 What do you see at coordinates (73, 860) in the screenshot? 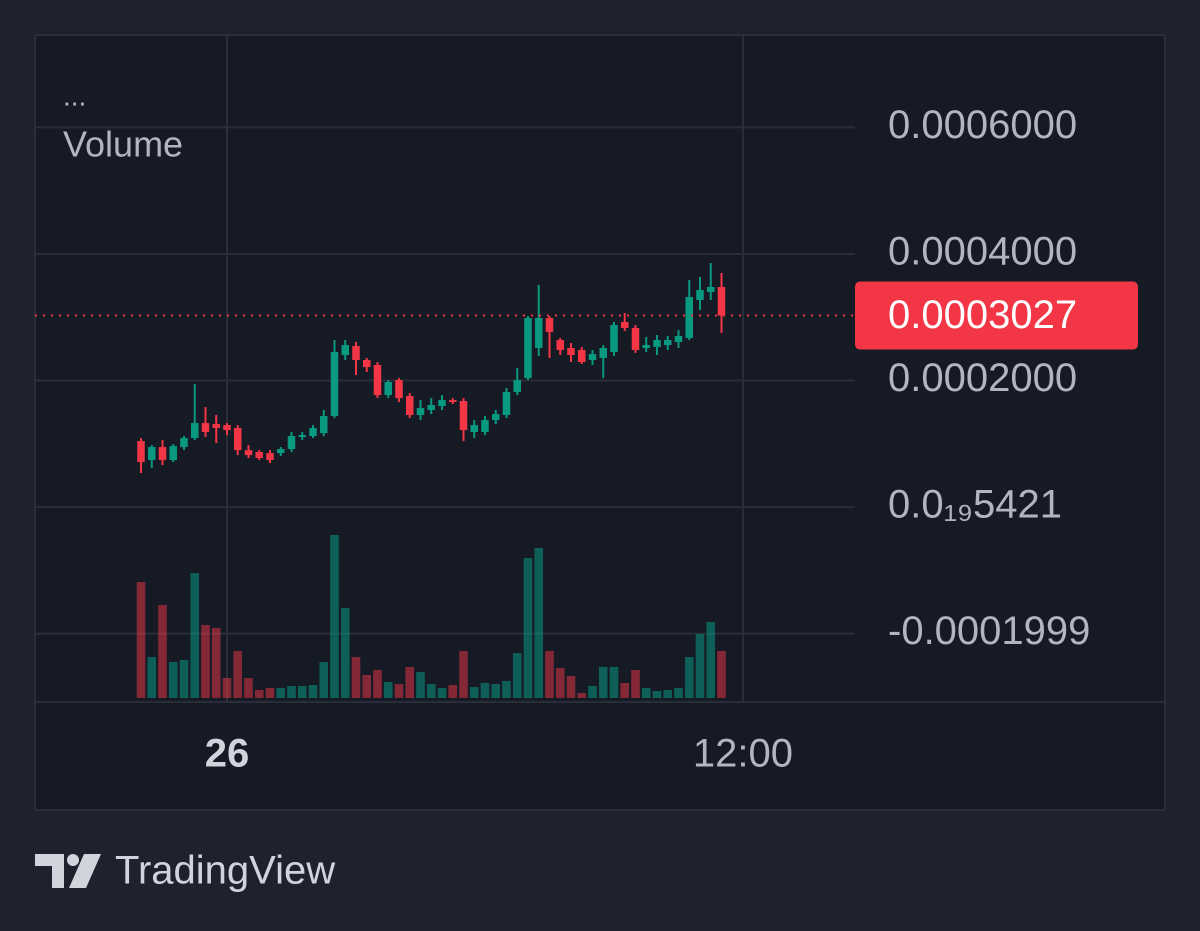
I see `logo-dot` at bounding box center [73, 860].